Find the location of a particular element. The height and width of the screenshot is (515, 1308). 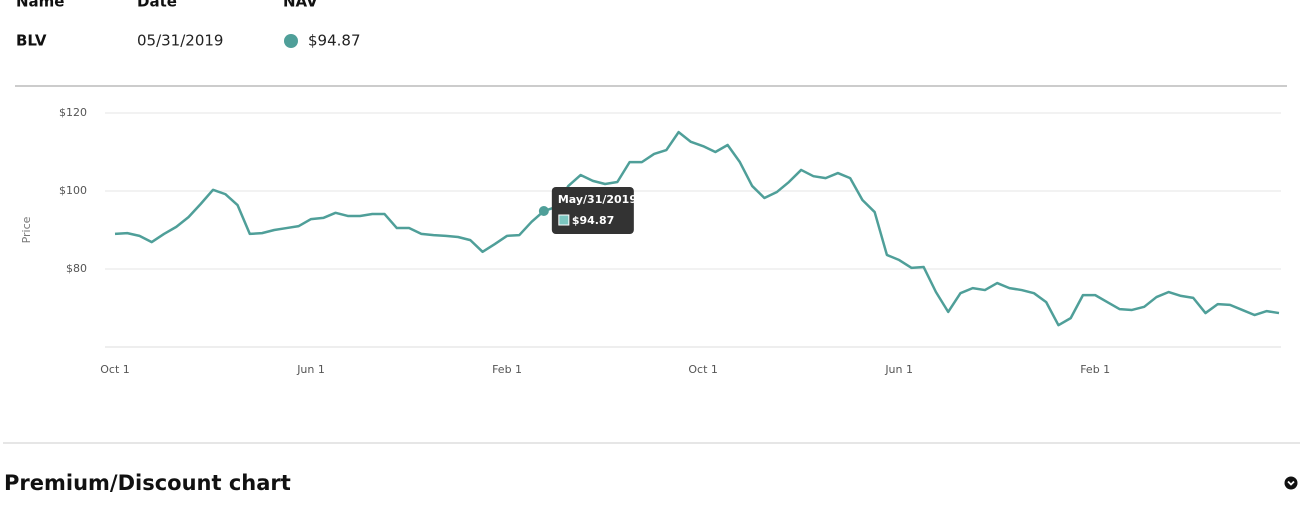

tooltip-box is located at coordinates (592, 211).